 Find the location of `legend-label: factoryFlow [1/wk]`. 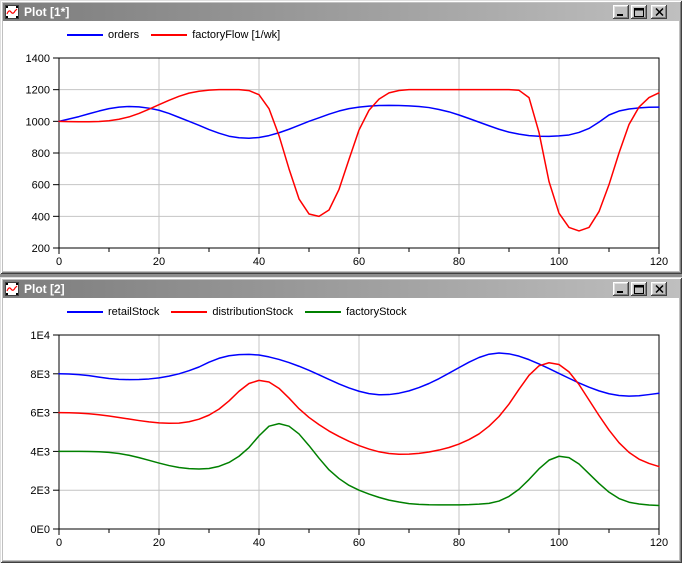

legend-label: factoryFlow [1/wk] is located at coordinates (236, 35).